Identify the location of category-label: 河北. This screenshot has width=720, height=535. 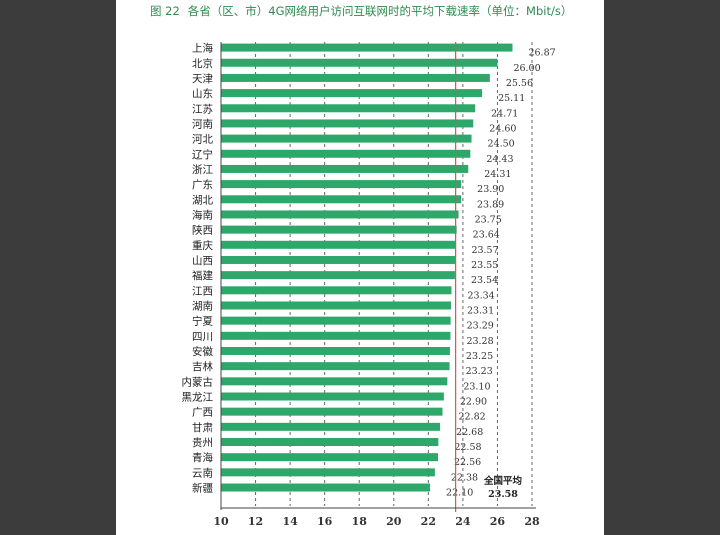
(202, 140).